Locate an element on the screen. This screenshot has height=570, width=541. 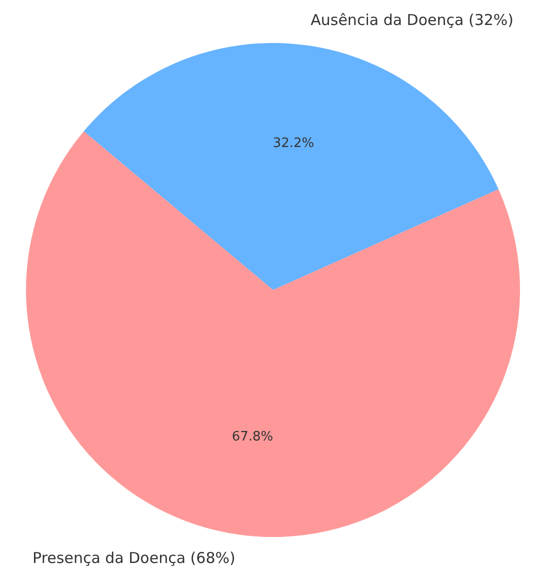
slice-label: Presença da Doença (68%) is located at coordinates (134, 558).